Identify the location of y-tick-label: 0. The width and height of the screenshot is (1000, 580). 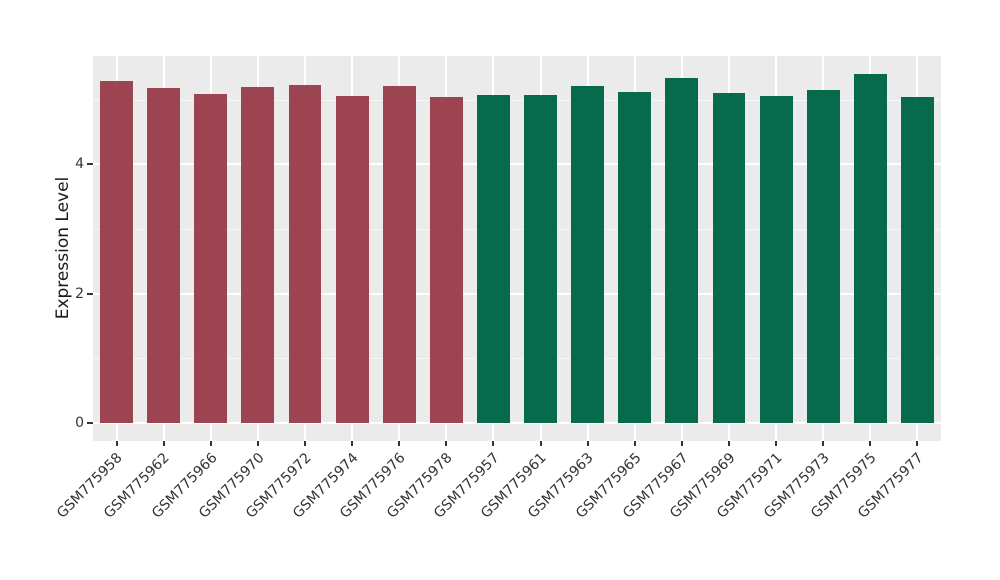
(79, 423).